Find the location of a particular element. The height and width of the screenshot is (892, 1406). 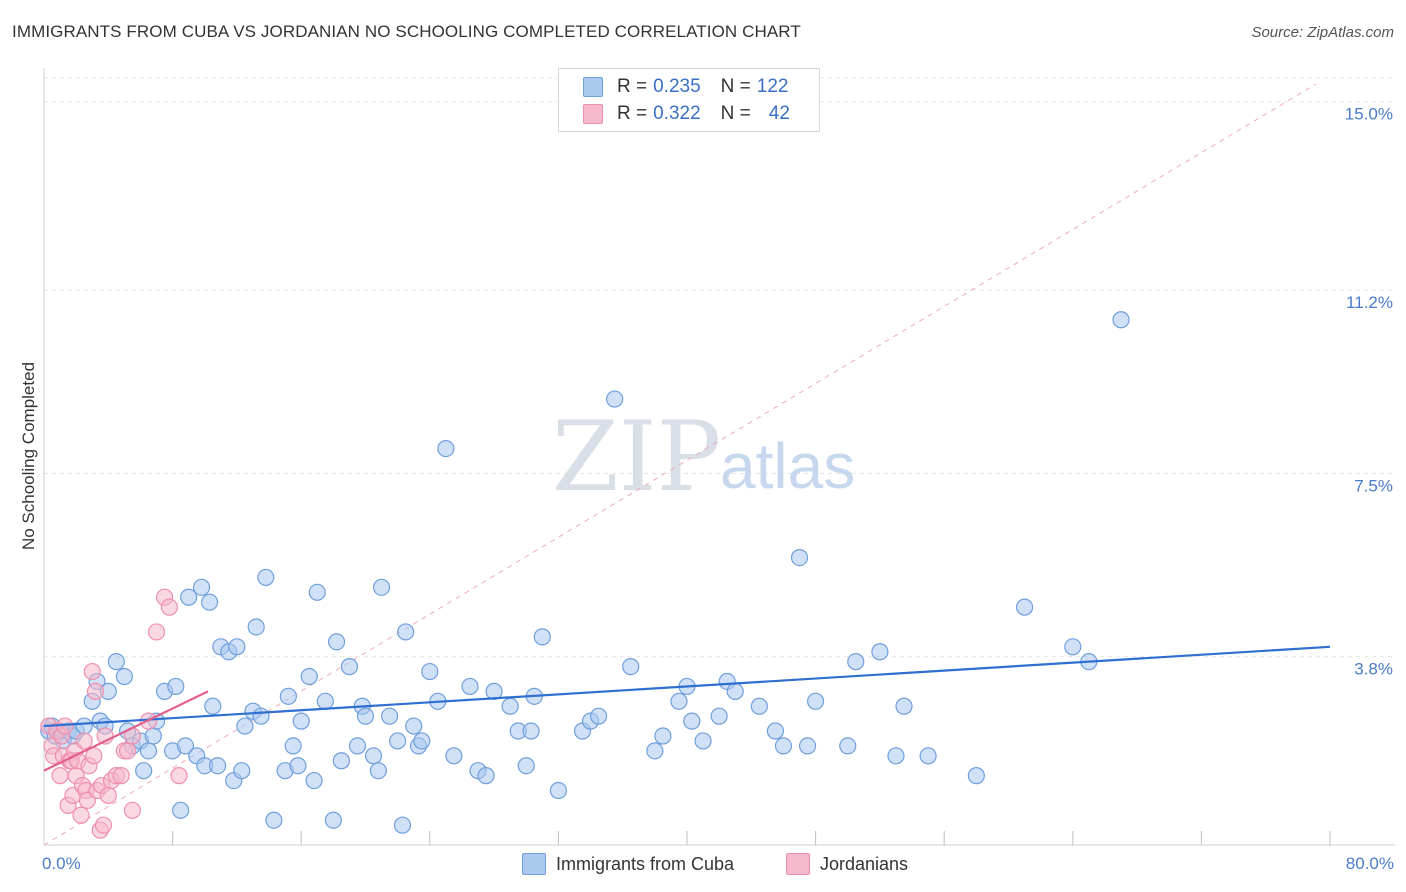

n-value-jordan: 42 is located at coordinates (779, 113).